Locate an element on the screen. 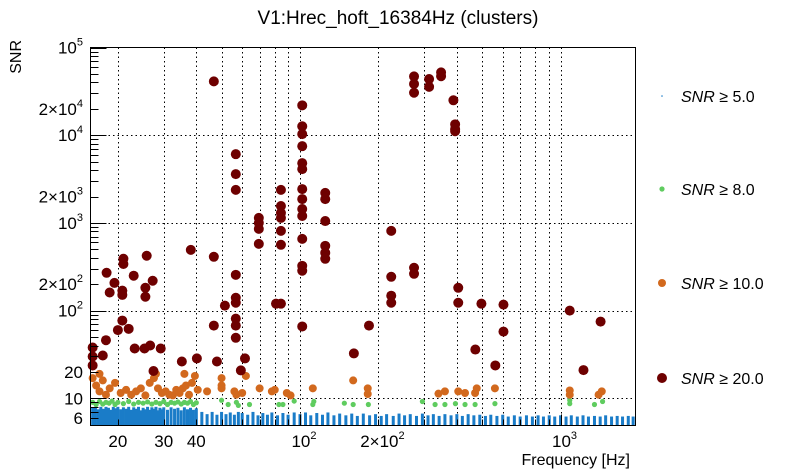 The height and width of the screenshot is (472, 805). x-tick-label: 20 is located at coordinates (117, 441).